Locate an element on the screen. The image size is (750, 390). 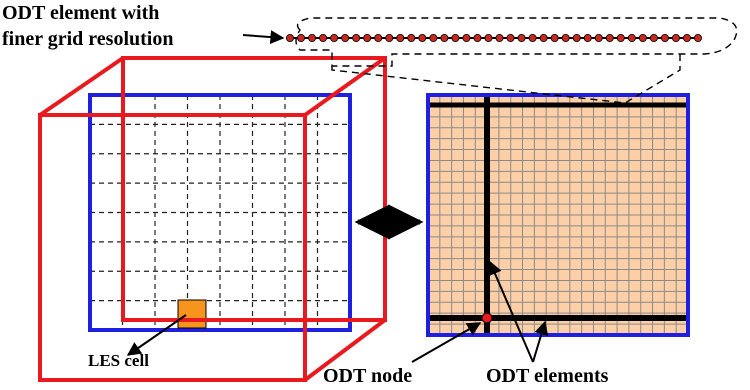
callout-outline is located at coordinates (516, 42).